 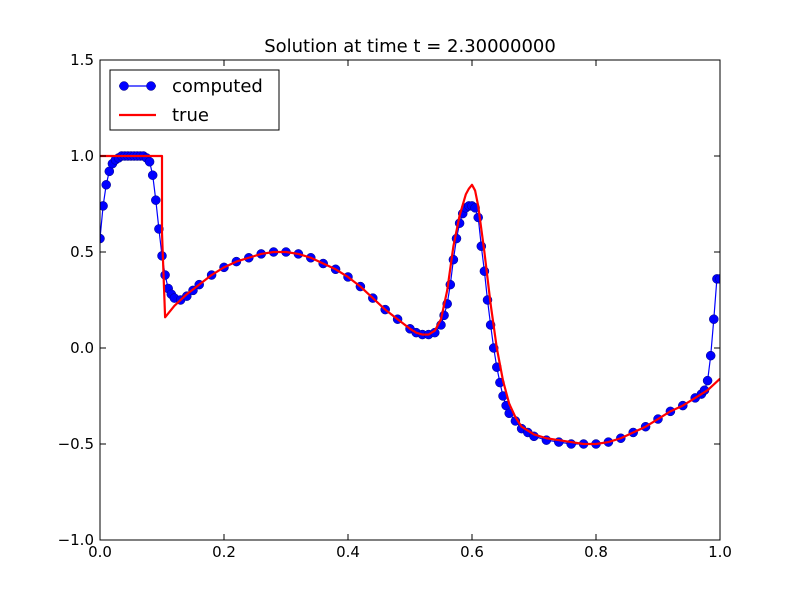 I want to click on y-tick-label: 1.5, so click(x=82, y=60).